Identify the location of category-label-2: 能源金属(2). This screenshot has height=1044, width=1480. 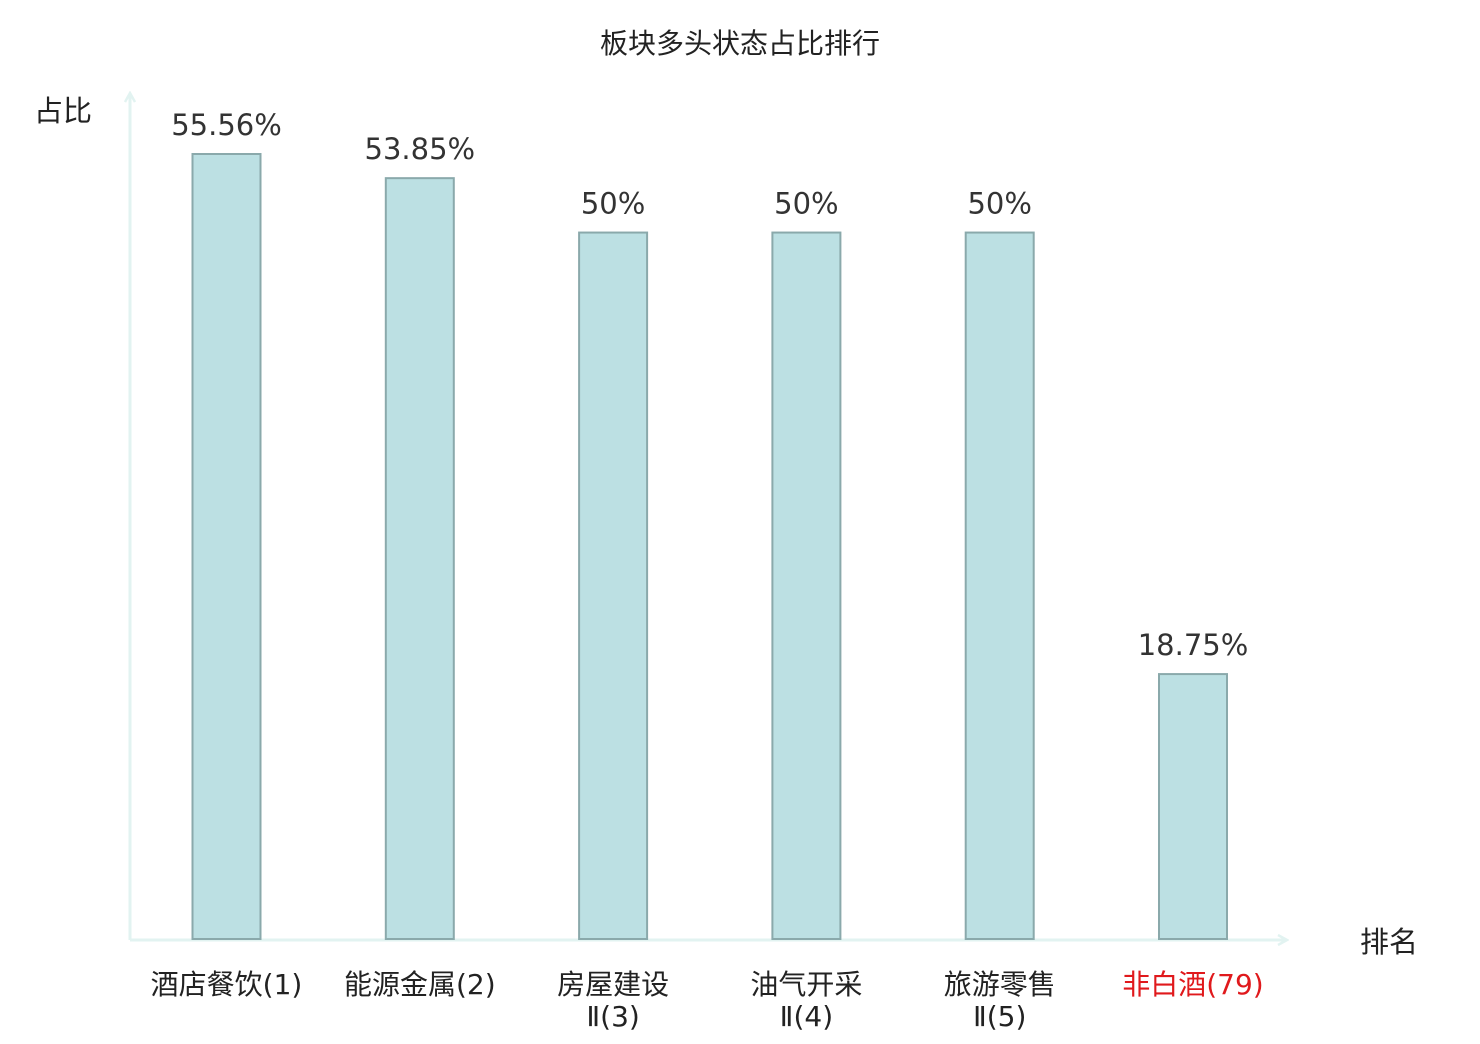
(420, 984).